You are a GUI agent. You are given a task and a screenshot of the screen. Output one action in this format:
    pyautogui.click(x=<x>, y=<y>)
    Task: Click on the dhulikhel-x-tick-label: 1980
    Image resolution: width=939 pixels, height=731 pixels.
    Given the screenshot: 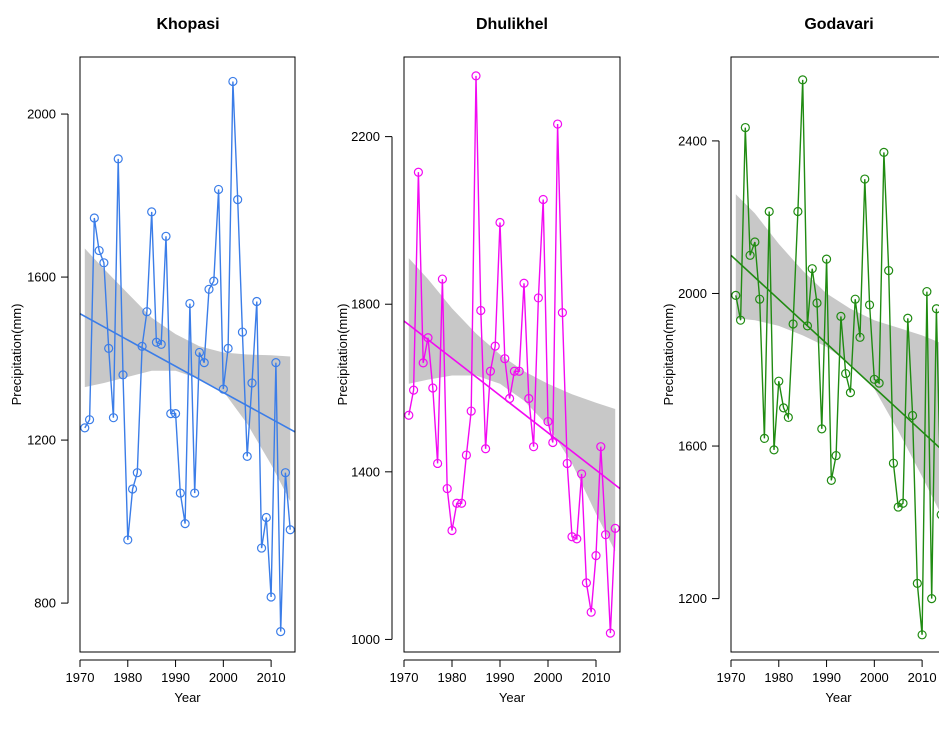 What is the action you would take?
    pyautogui.click(x=452, y=677)
    